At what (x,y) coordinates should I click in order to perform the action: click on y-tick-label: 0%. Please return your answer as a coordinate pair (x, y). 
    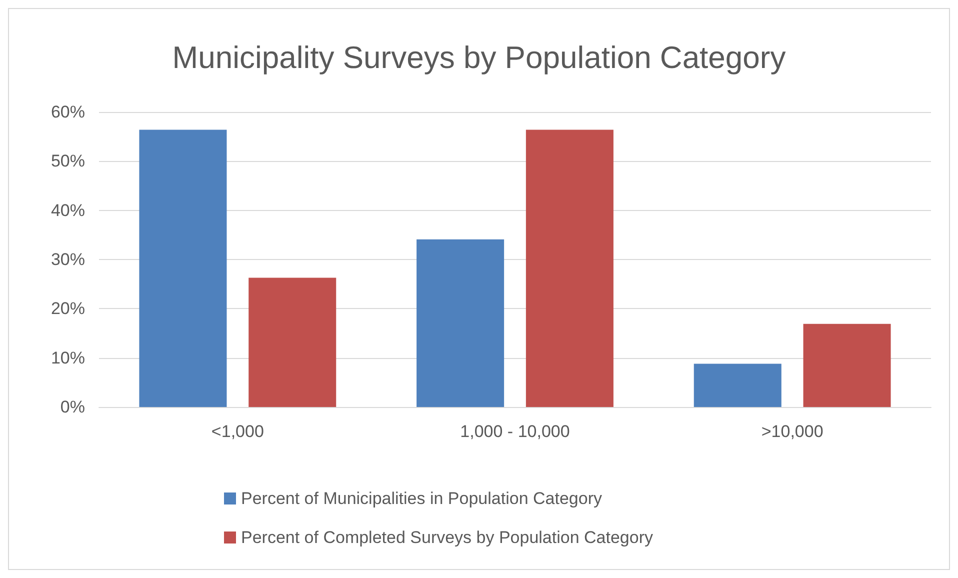
    Looking at the image, I should click on (72, 407).